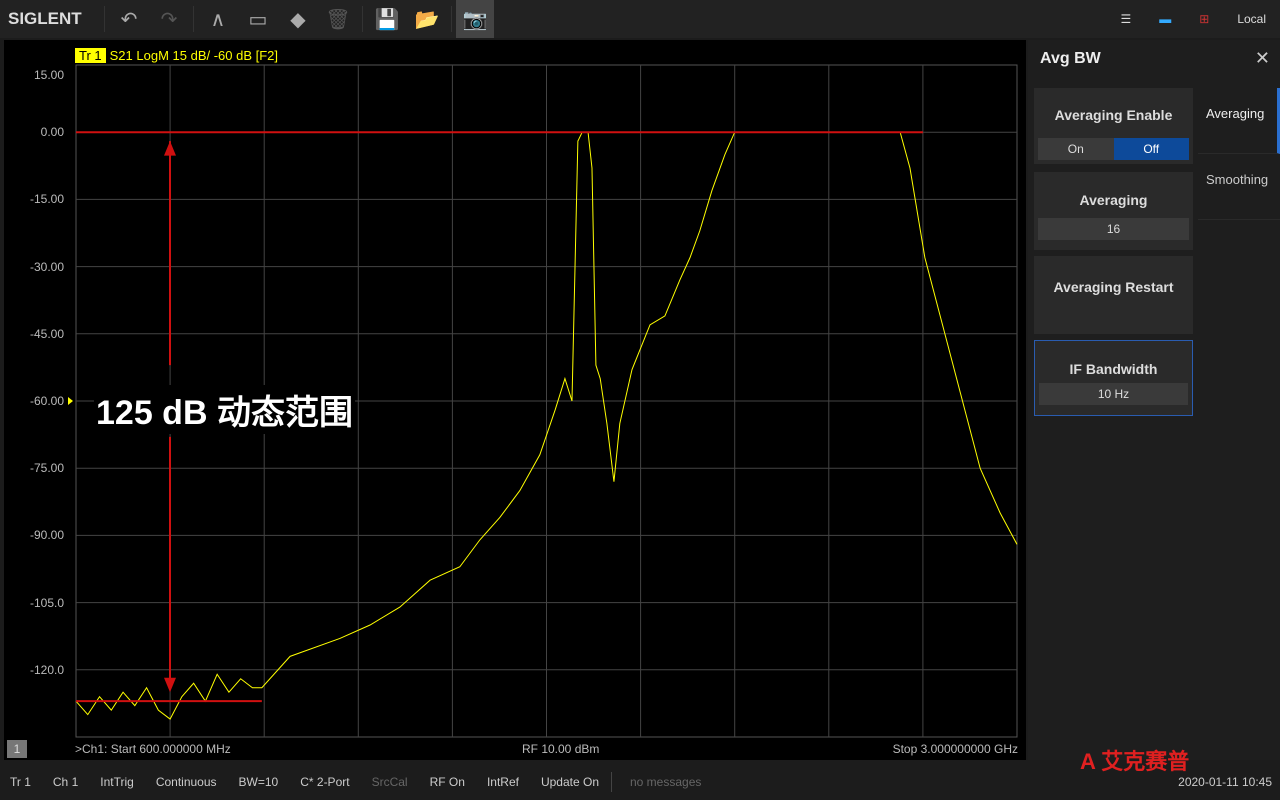  What do you see at coordinates (20, 782) in the screenshot?
I see `status-trace: Tr 1` at bounding box center [20, 782].